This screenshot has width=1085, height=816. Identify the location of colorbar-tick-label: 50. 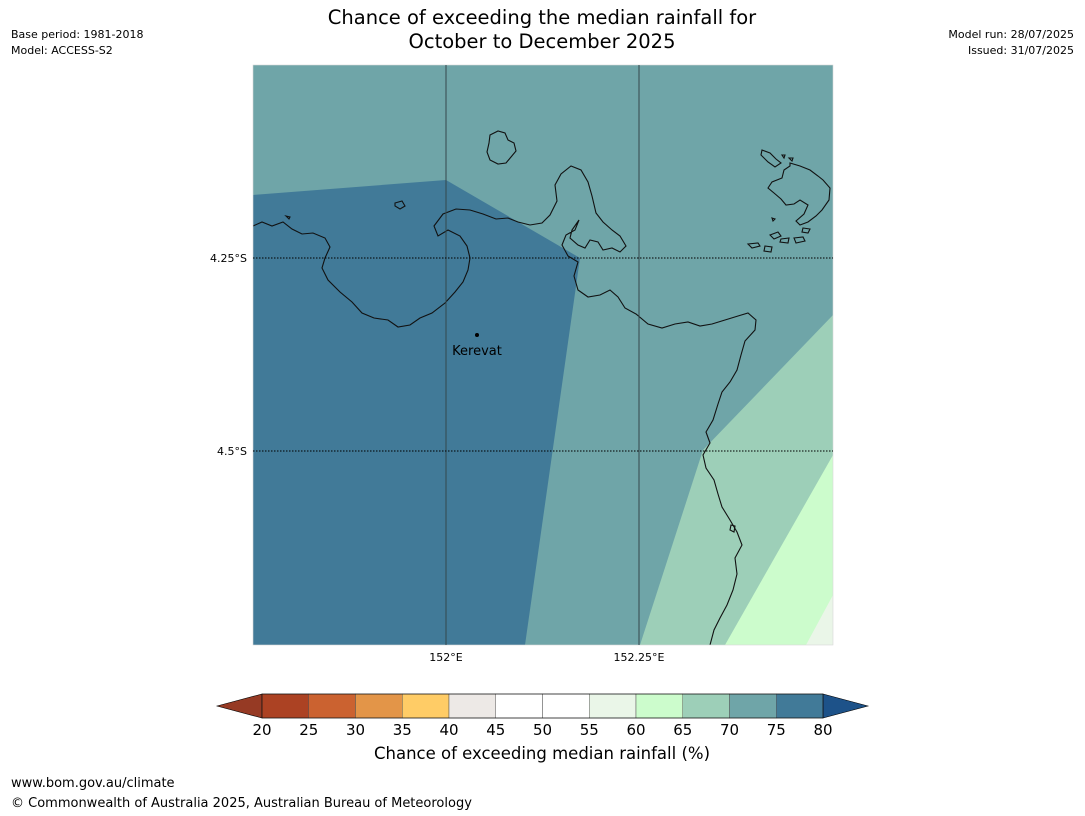
(542, 730).